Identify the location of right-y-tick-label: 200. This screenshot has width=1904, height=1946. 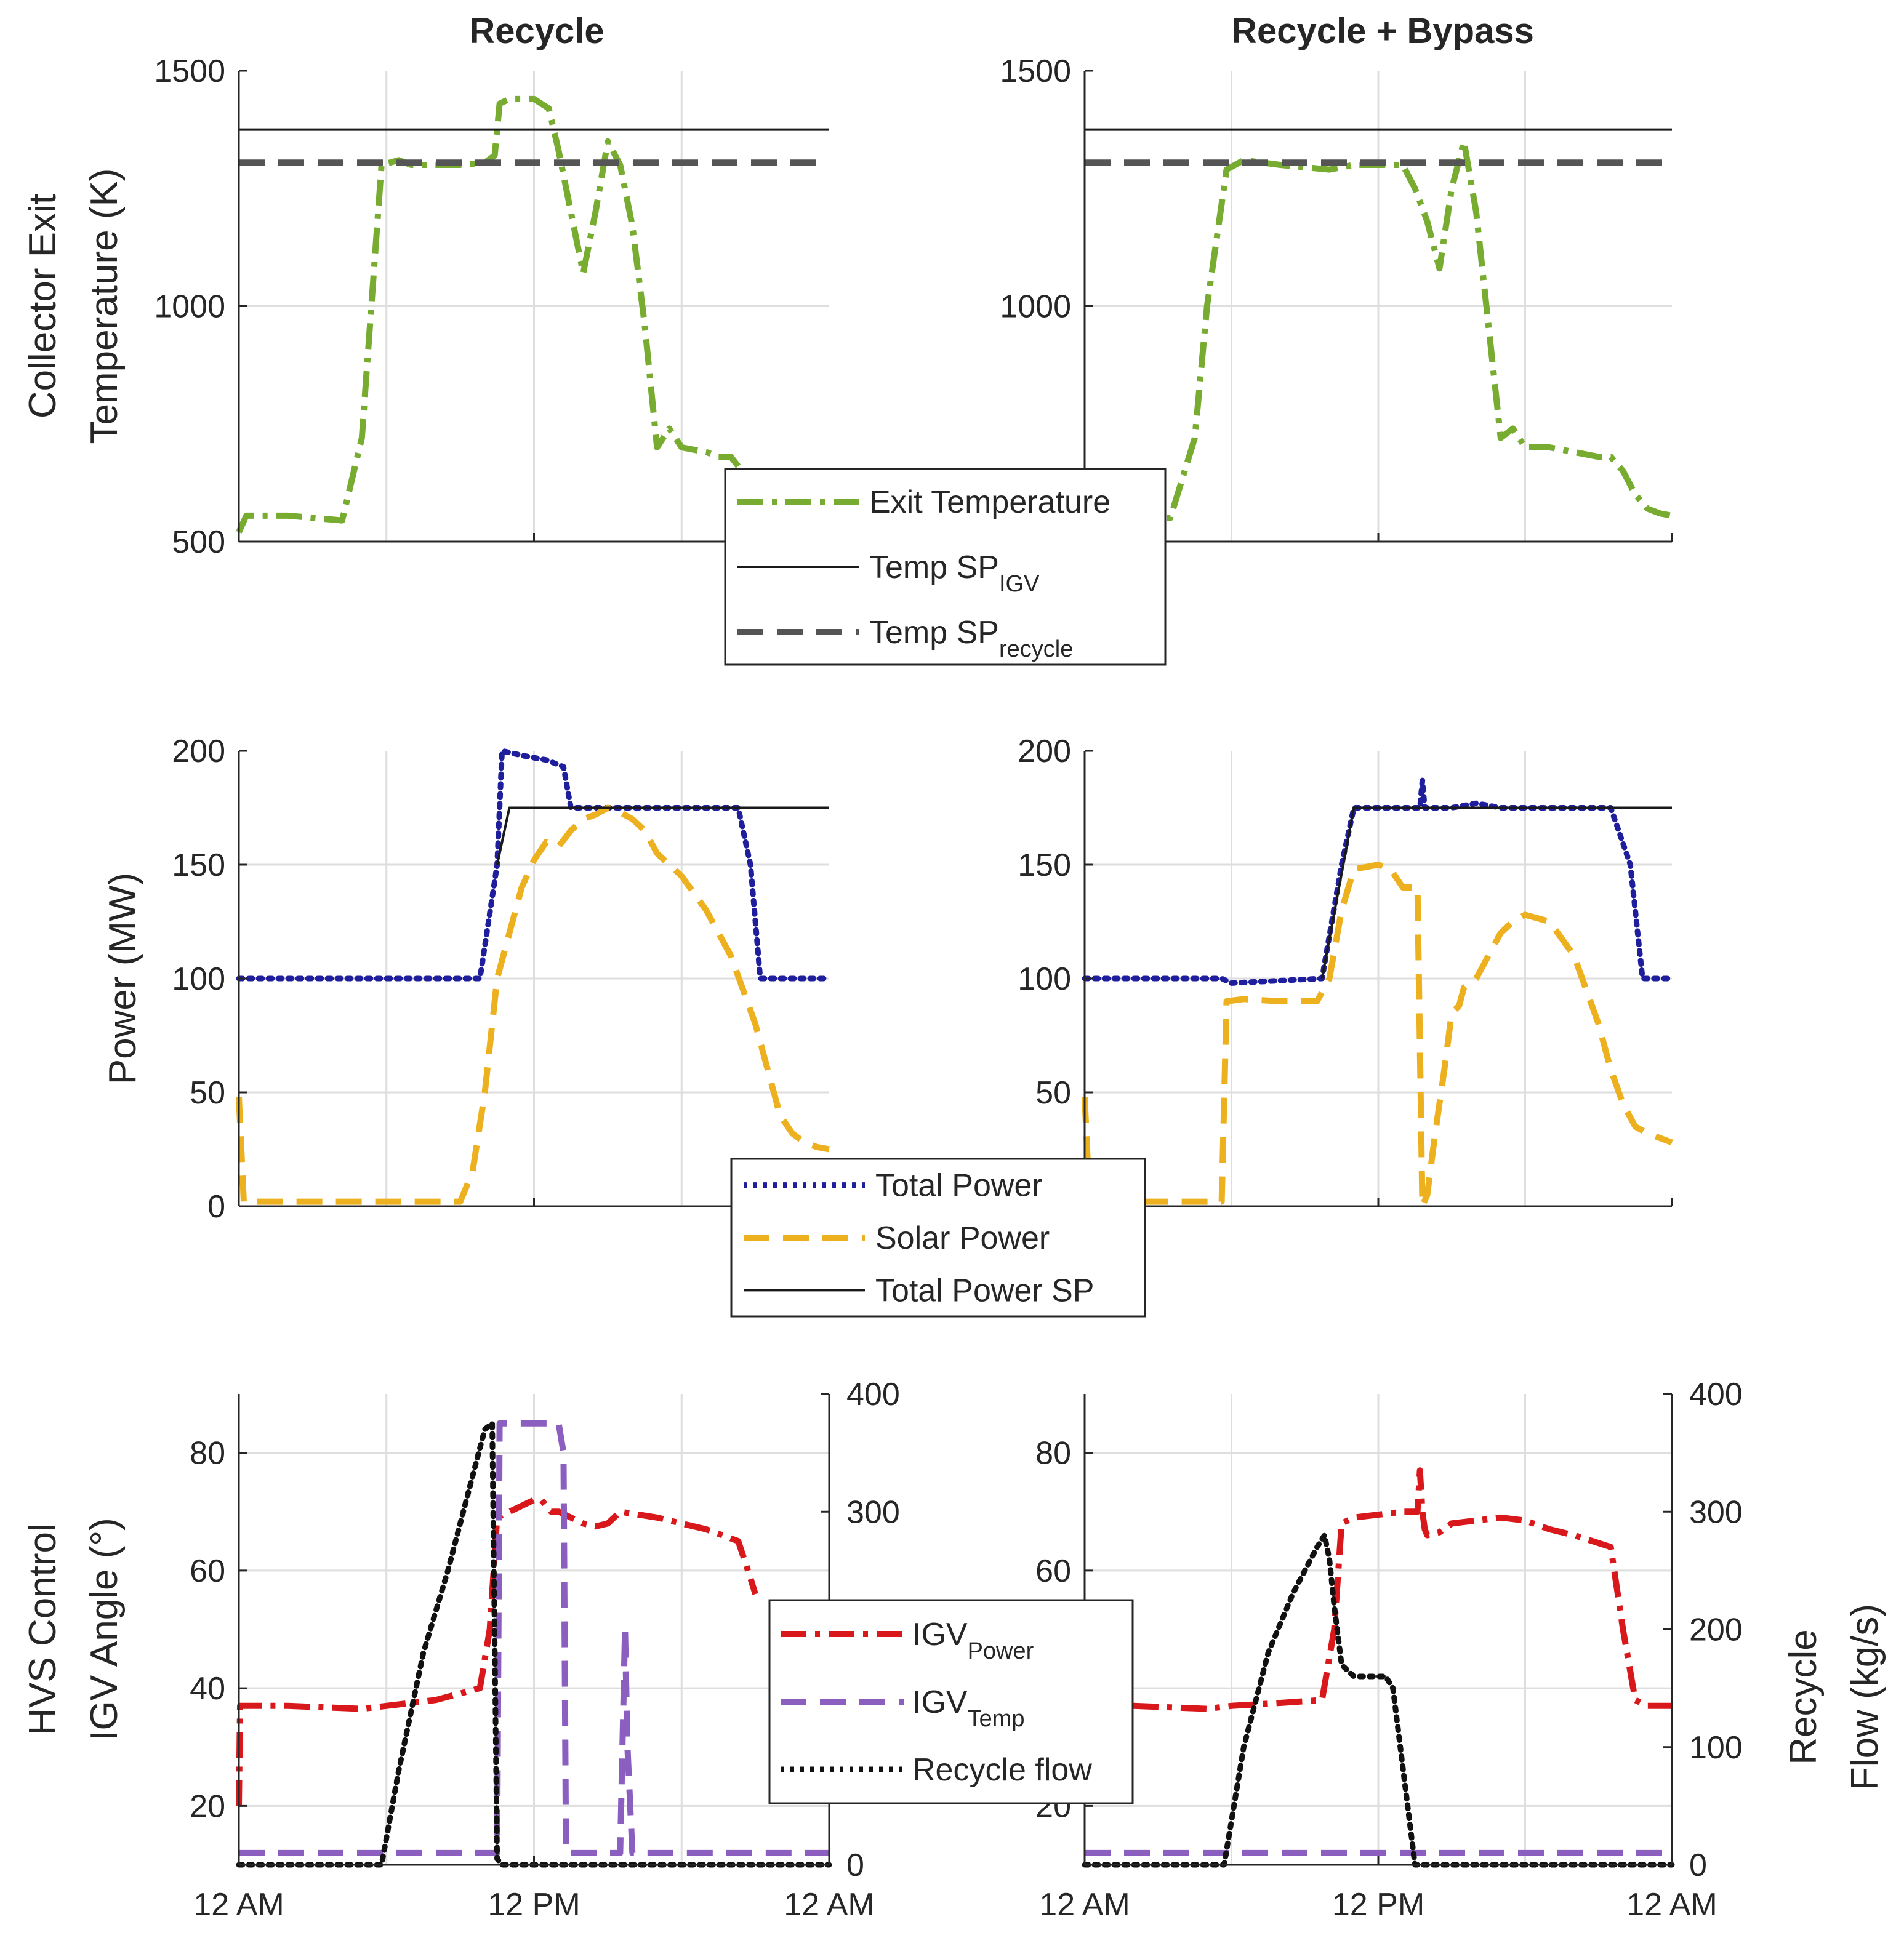
(1716, 1630).